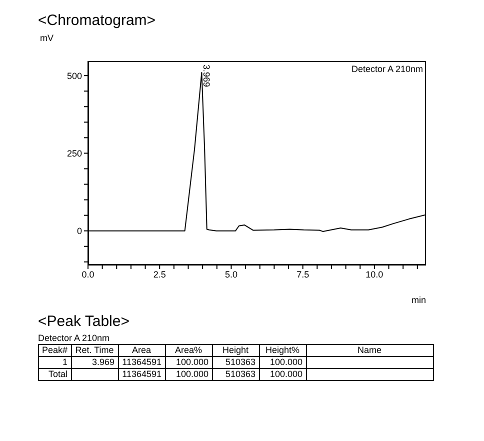 The image size is (484, 441). Describe the element at coordinates (74, 338) in the screenshot. I see `text: Detector A 210nm` at that location.